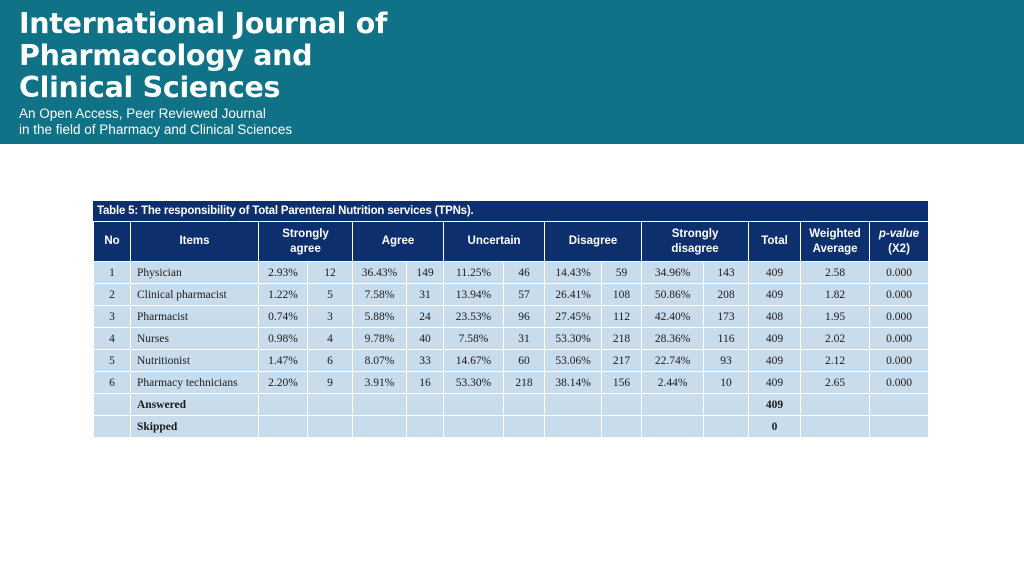 The width and height of the screenshot is (1024, 576). I want to click on cell-weighted-average: 2.65, so click(835, 382).